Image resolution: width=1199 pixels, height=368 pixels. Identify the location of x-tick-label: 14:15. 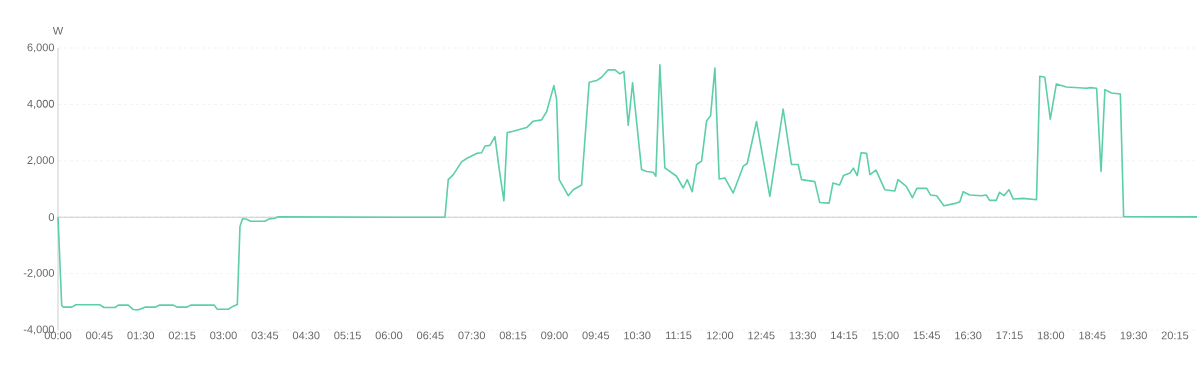
(844, 335).